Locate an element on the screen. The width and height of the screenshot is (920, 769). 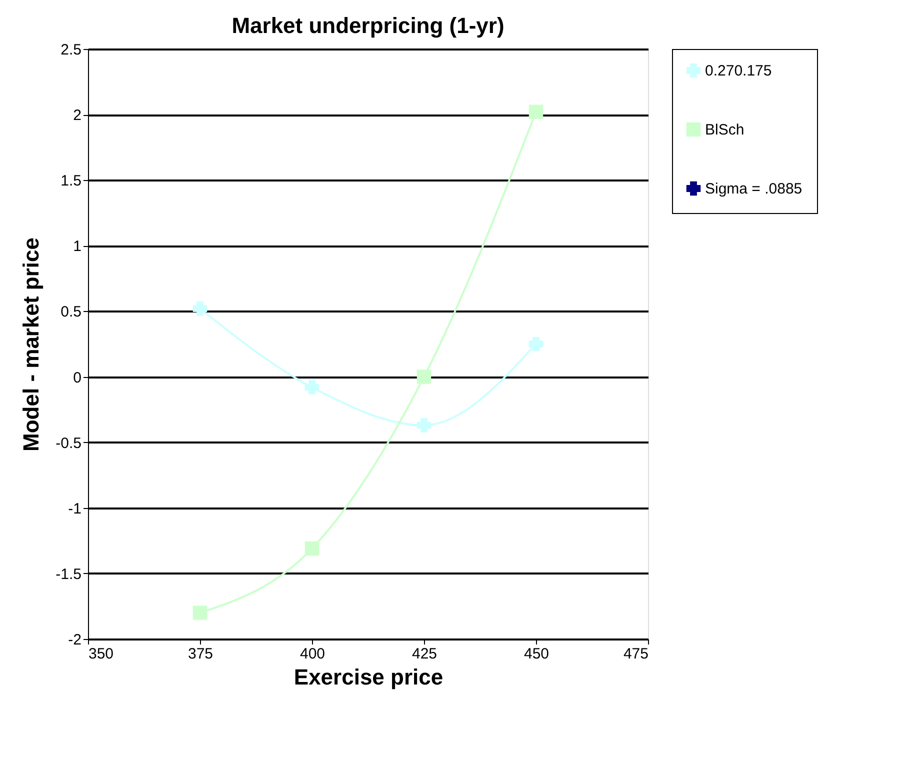
y-tick-label: 2 is located at coordinates (77, 115).